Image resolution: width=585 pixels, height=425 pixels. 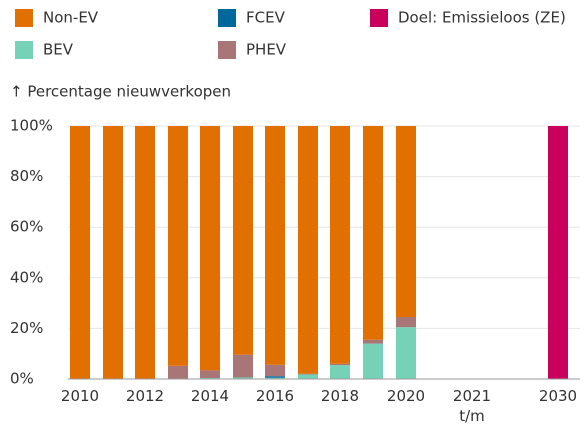 What do you see at coordinates (340, 396) in the screenshot?
I see `x-tick-label: 2018` at bounding box center [340, 396].